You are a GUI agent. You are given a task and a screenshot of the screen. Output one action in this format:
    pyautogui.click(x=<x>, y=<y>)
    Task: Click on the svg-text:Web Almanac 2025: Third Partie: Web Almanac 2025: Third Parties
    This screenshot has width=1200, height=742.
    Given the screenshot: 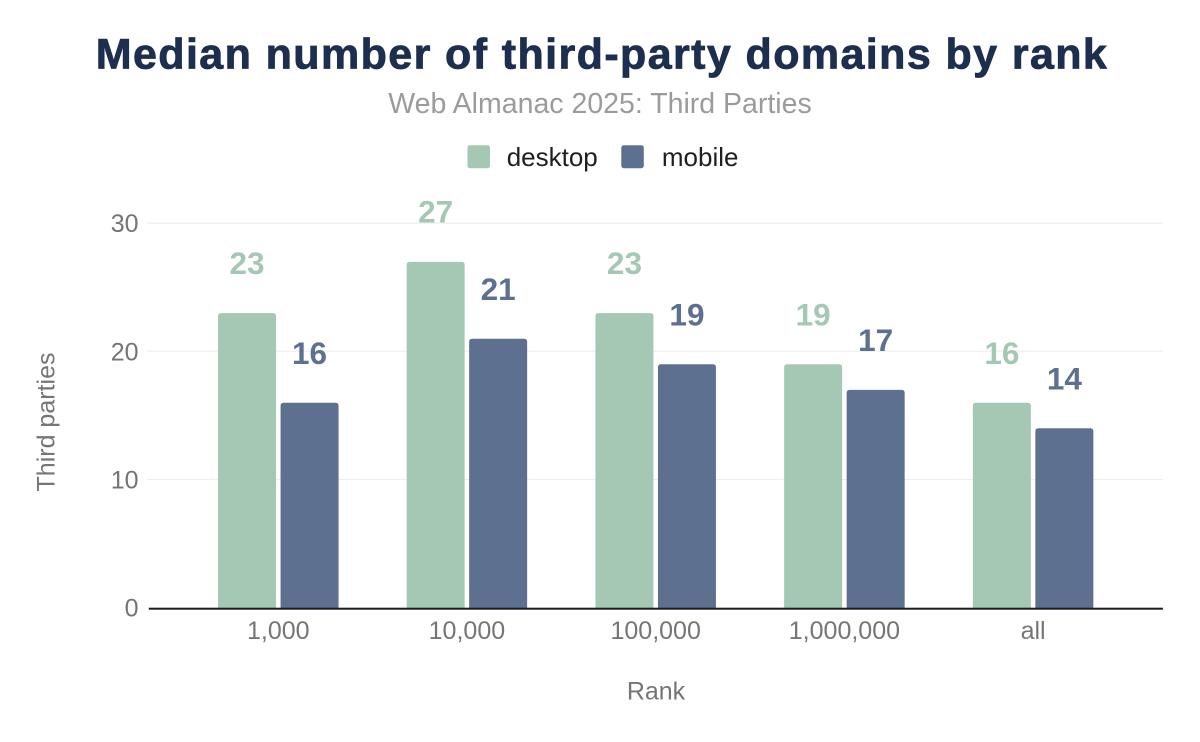 What is the action you would take?
    pyautogui.click(x=600, y=104)
    